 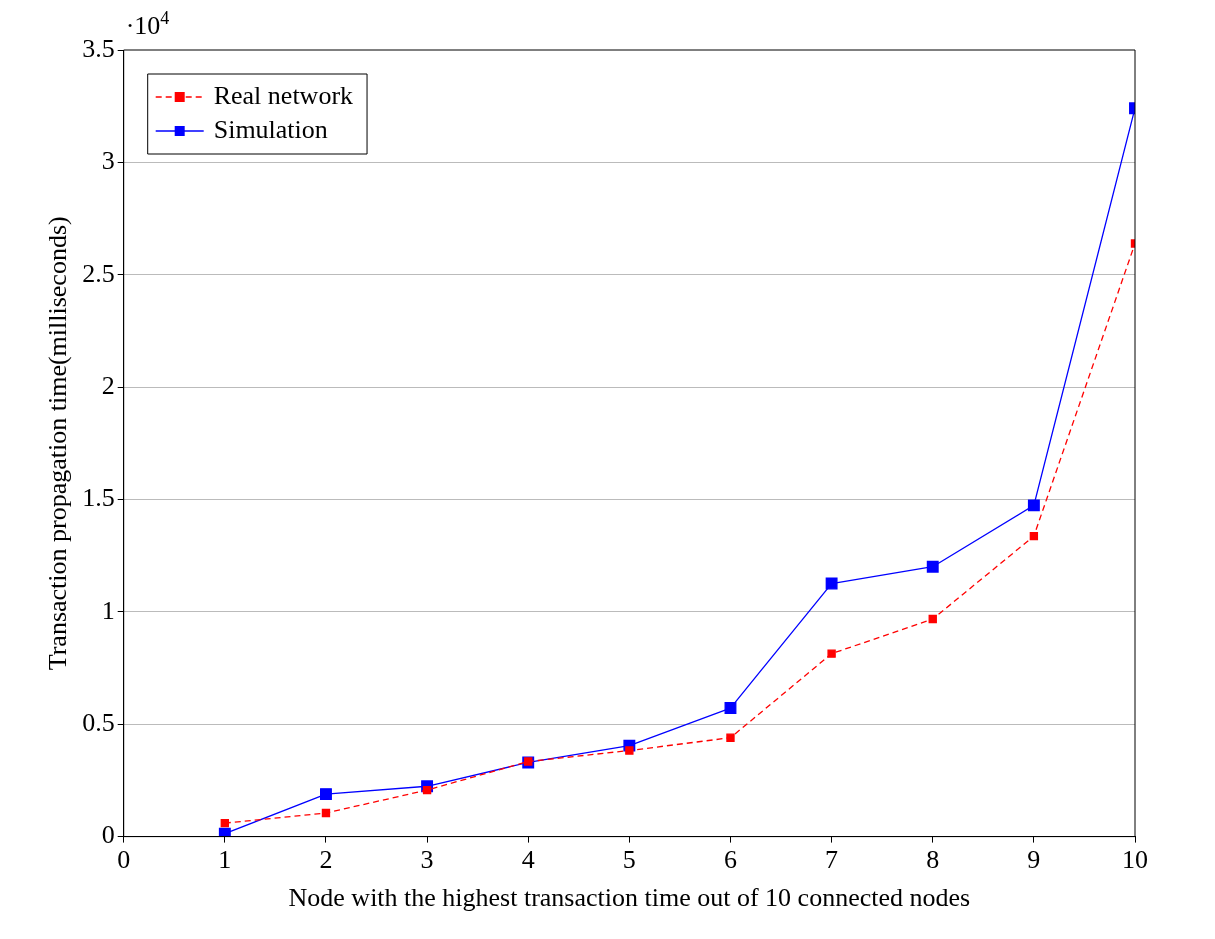 What do you see at coordinates (108, 835) in the screenshot?
I see `y-tick-label: 0` at bounding box center [108, 835].